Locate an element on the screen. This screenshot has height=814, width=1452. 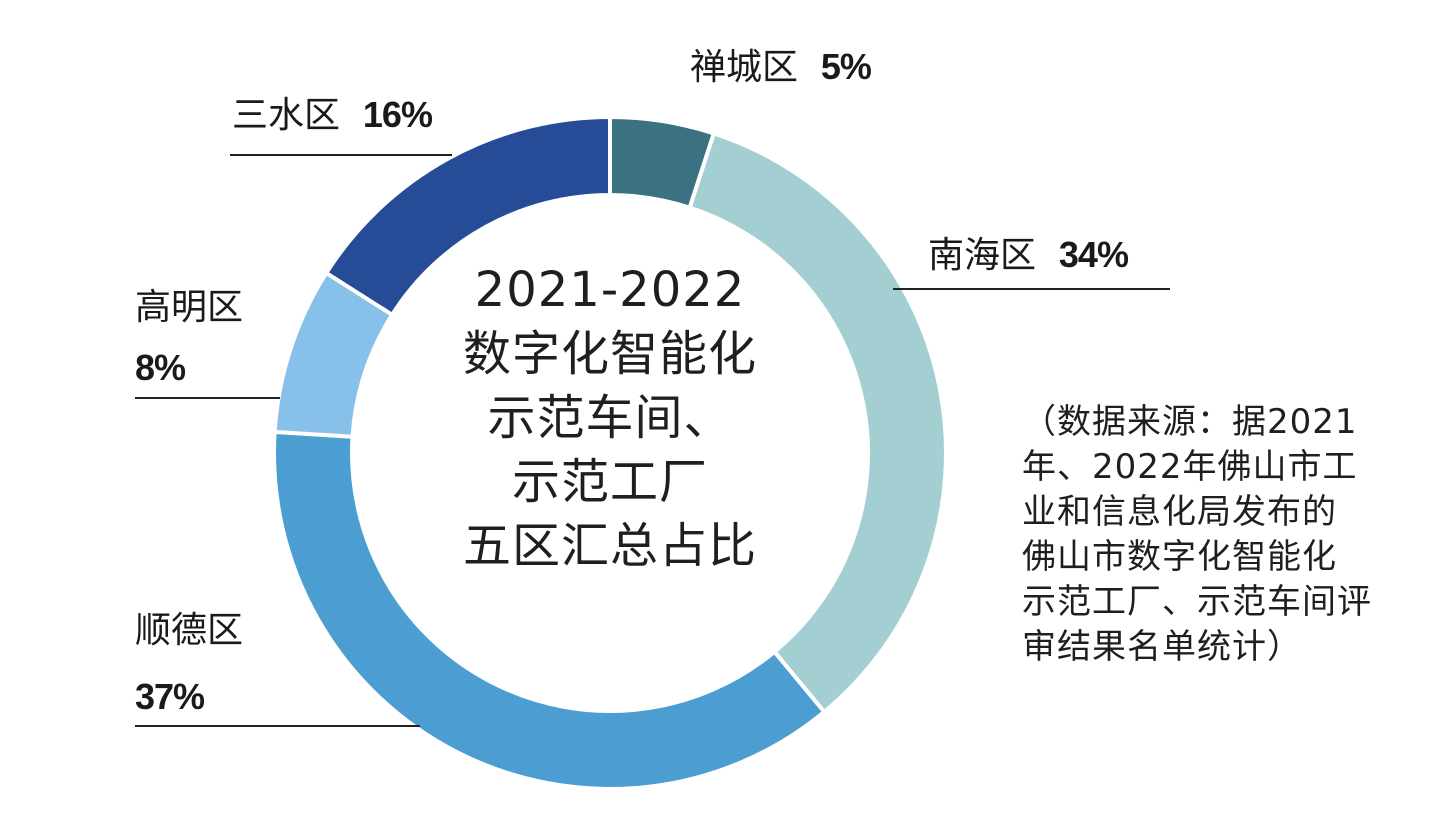
source-note-line-3: 业和信息化局发布的 is located at coordinates (1179, 512).